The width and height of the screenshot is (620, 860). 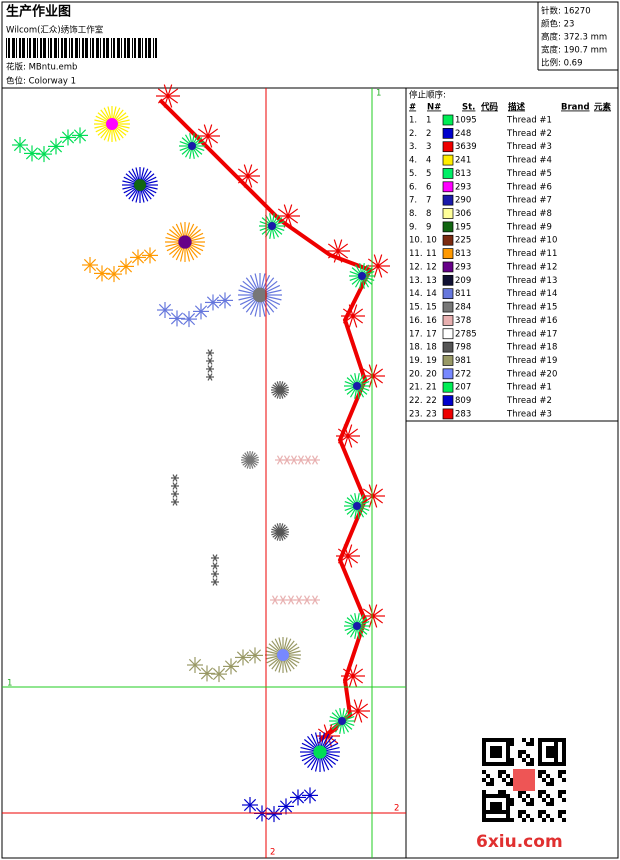 What do you see at coordinates (416, 254) in the screenshot?
I see `row-index: 11.` at bounding box center [416, 254].